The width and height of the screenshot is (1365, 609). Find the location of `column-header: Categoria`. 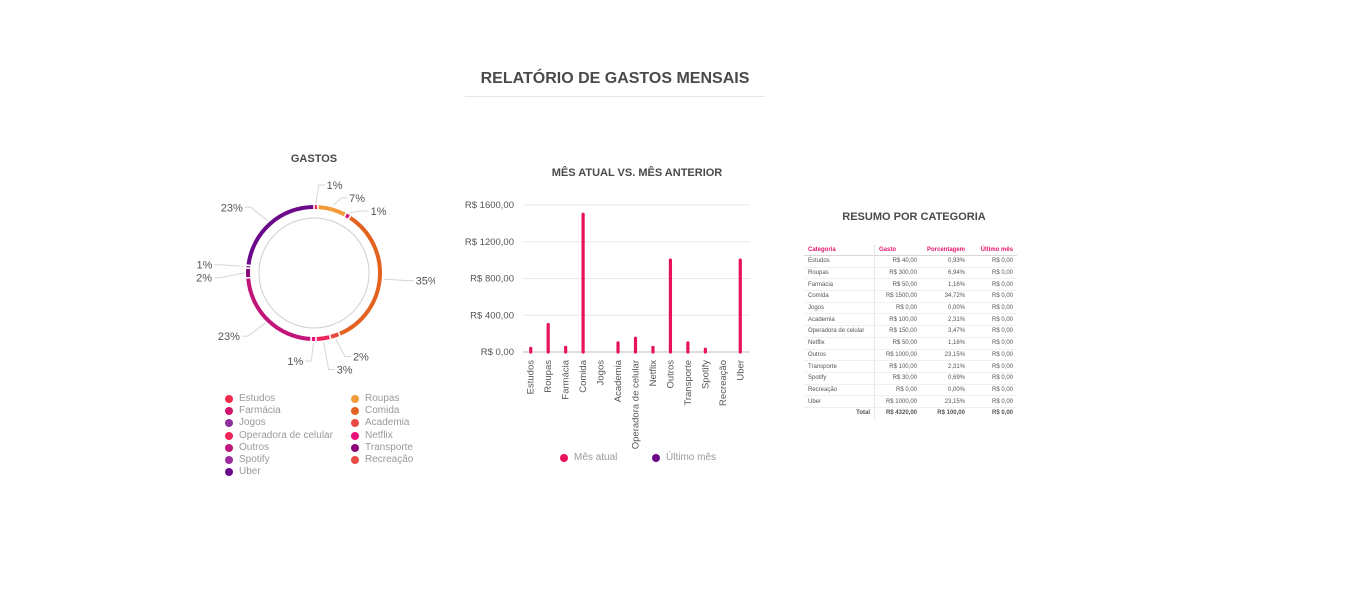

column-header: Categoria is located at coordinates (839, 250).